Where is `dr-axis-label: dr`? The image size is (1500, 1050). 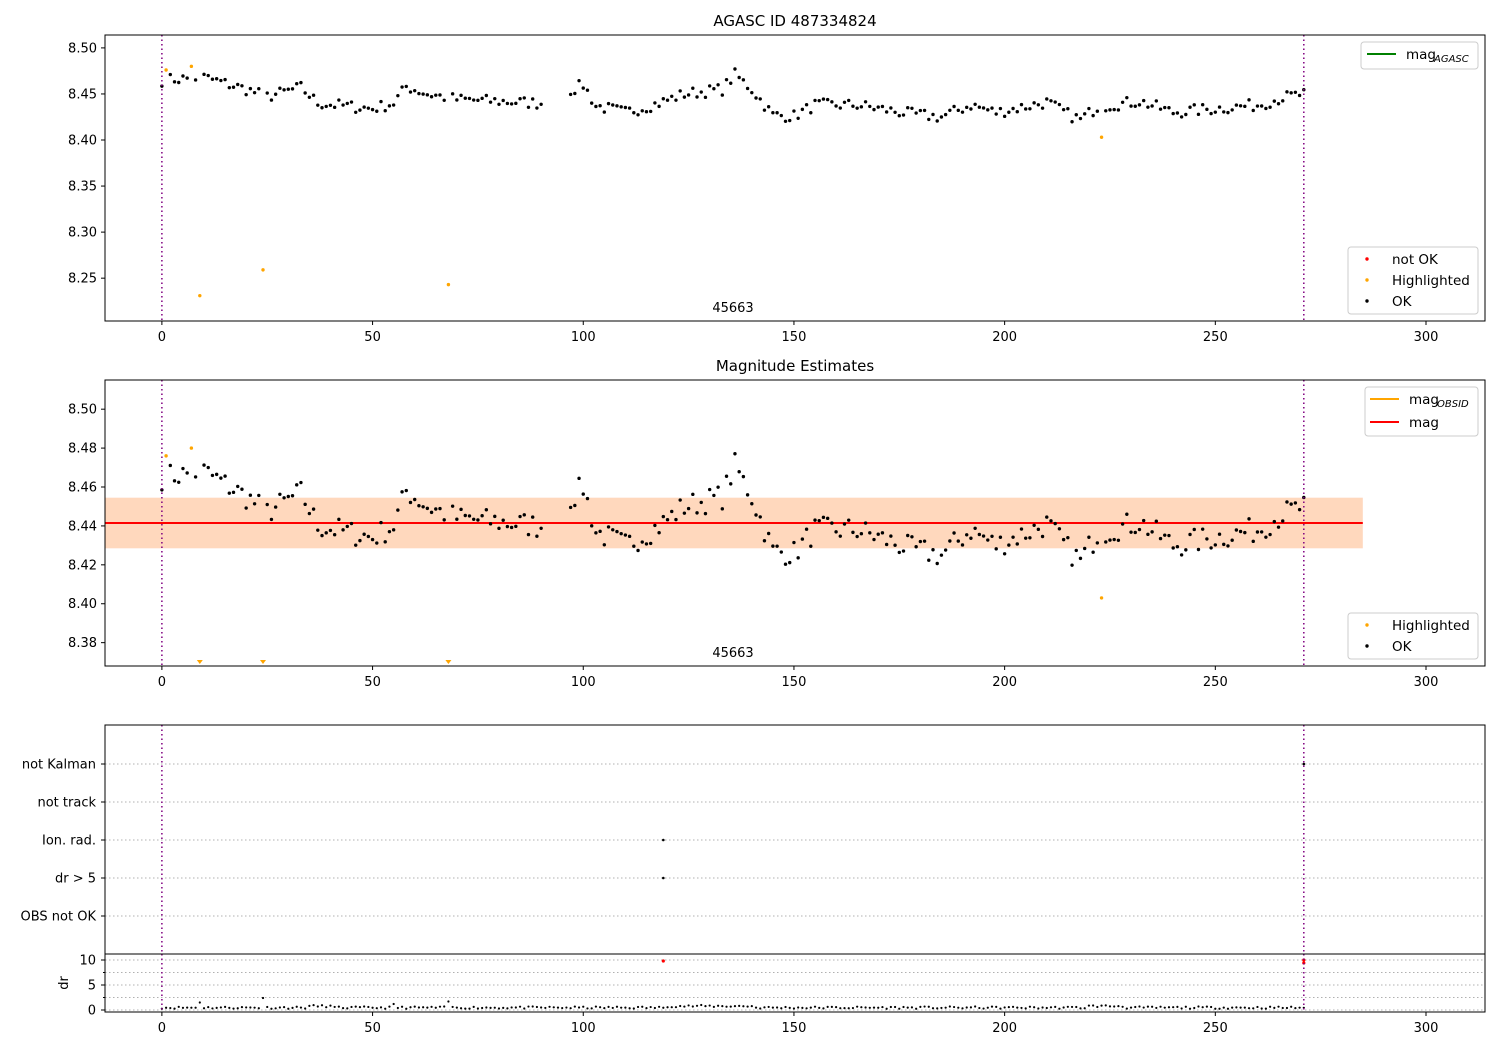 dr-axis-label: dr is located at coordinates (64, 983).